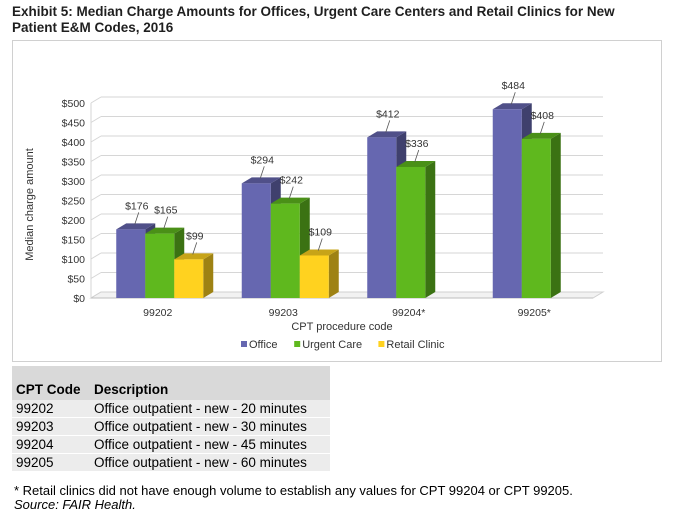 The height and width of the screenshot is (516, 673). Describe the element at coordinates (417, 144) in the screenshot. I see `data-label: $336` at that location.